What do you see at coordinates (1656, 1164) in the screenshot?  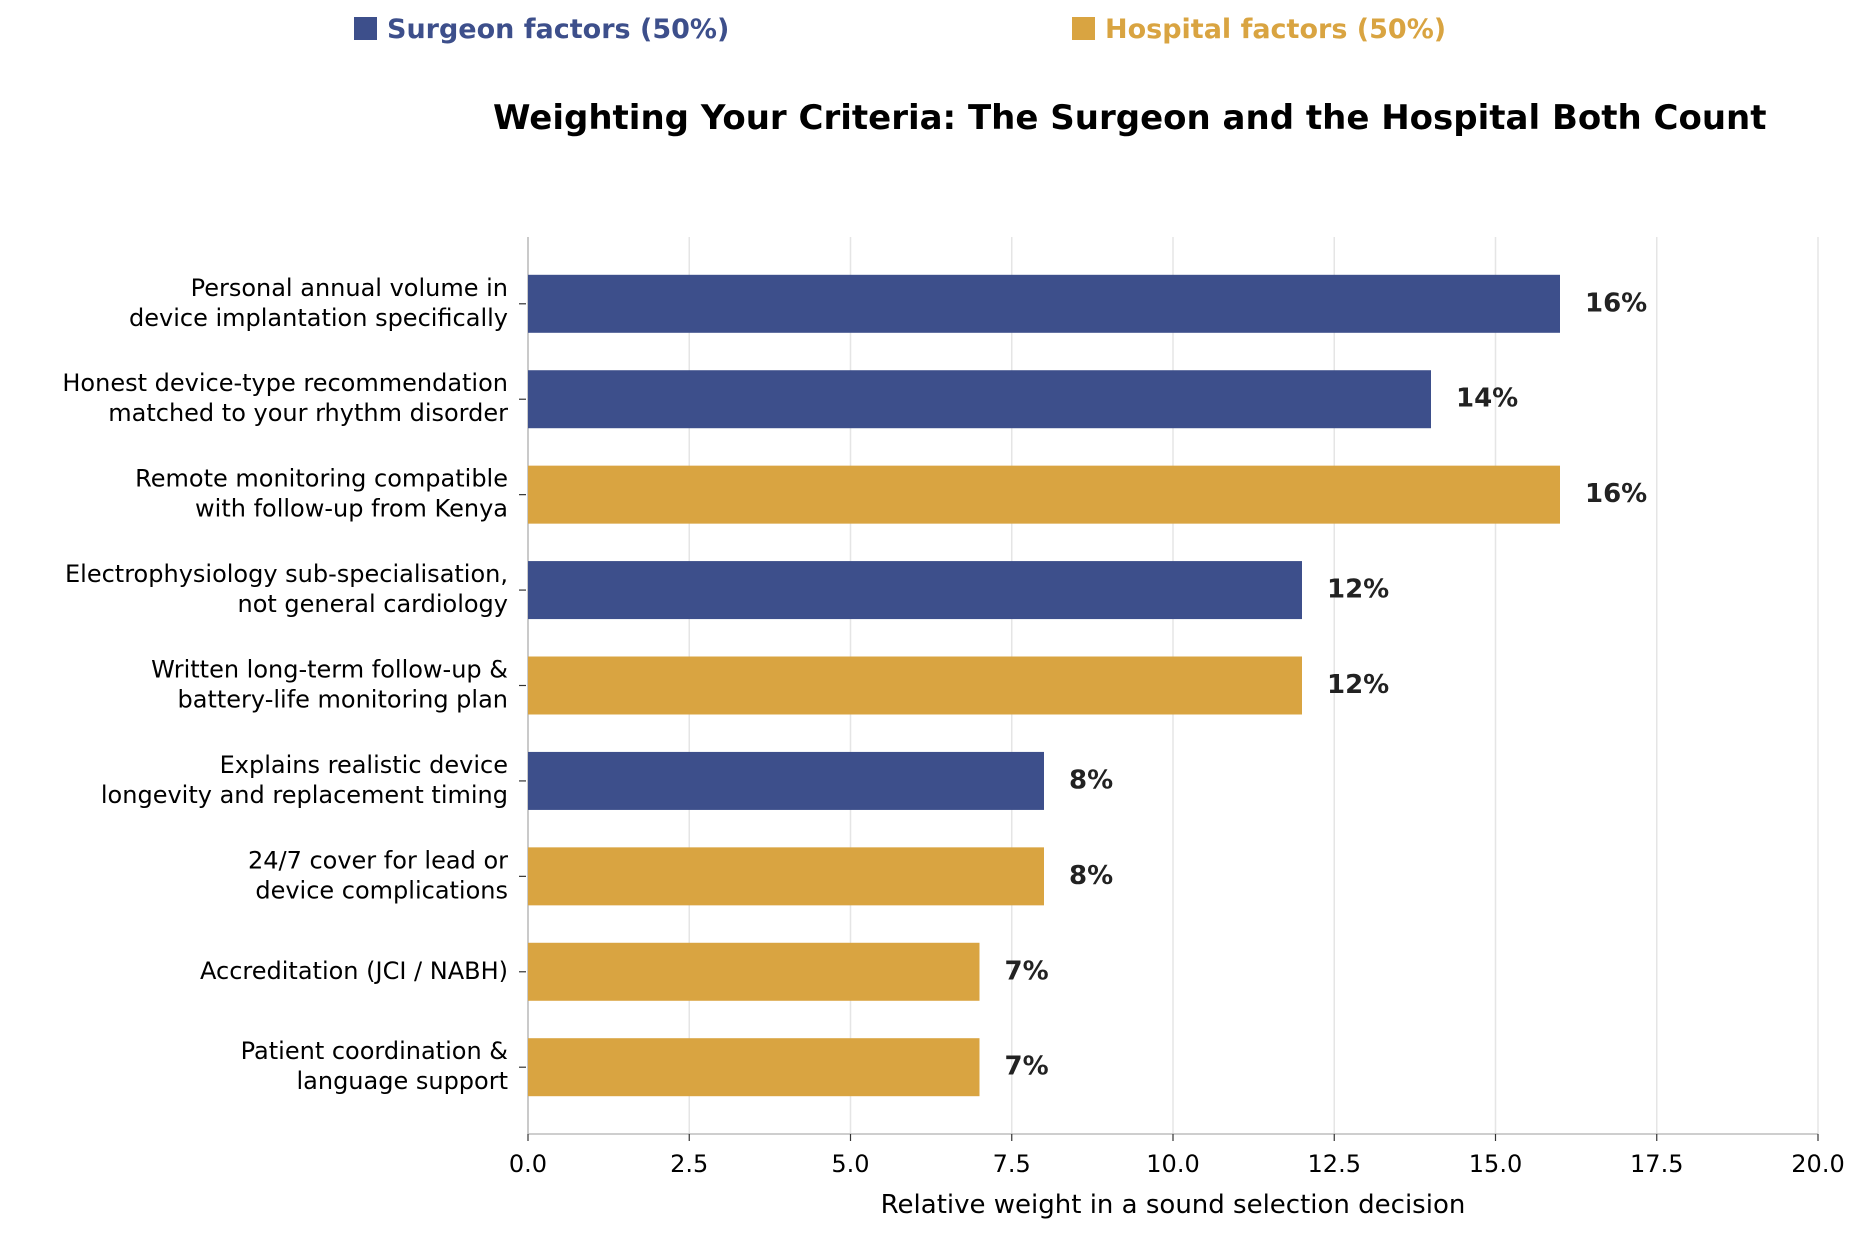 I see `x-tick-label: 17.5` at bounding box center [1656, 1164].